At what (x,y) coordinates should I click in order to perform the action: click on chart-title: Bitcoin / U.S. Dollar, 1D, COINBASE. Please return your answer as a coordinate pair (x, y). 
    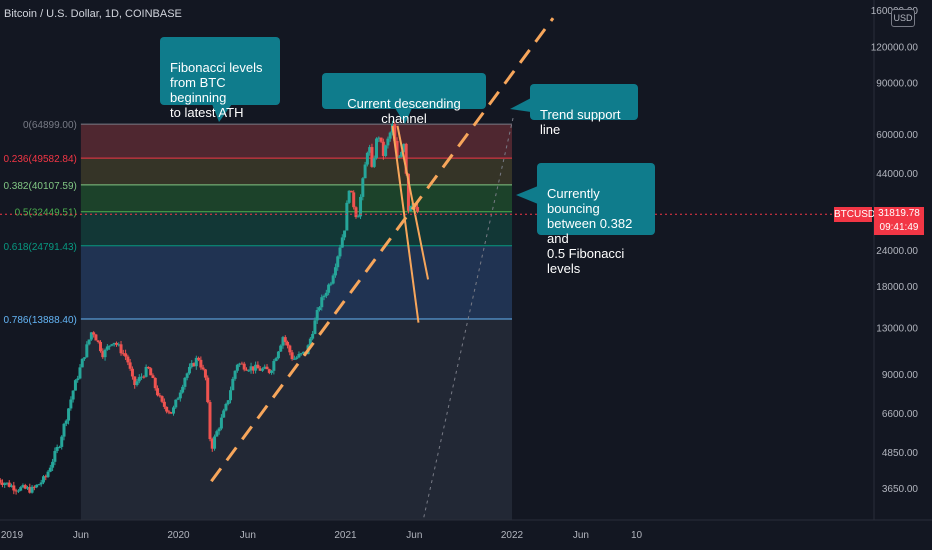
    Looking at the image, I should click on (93, 14).